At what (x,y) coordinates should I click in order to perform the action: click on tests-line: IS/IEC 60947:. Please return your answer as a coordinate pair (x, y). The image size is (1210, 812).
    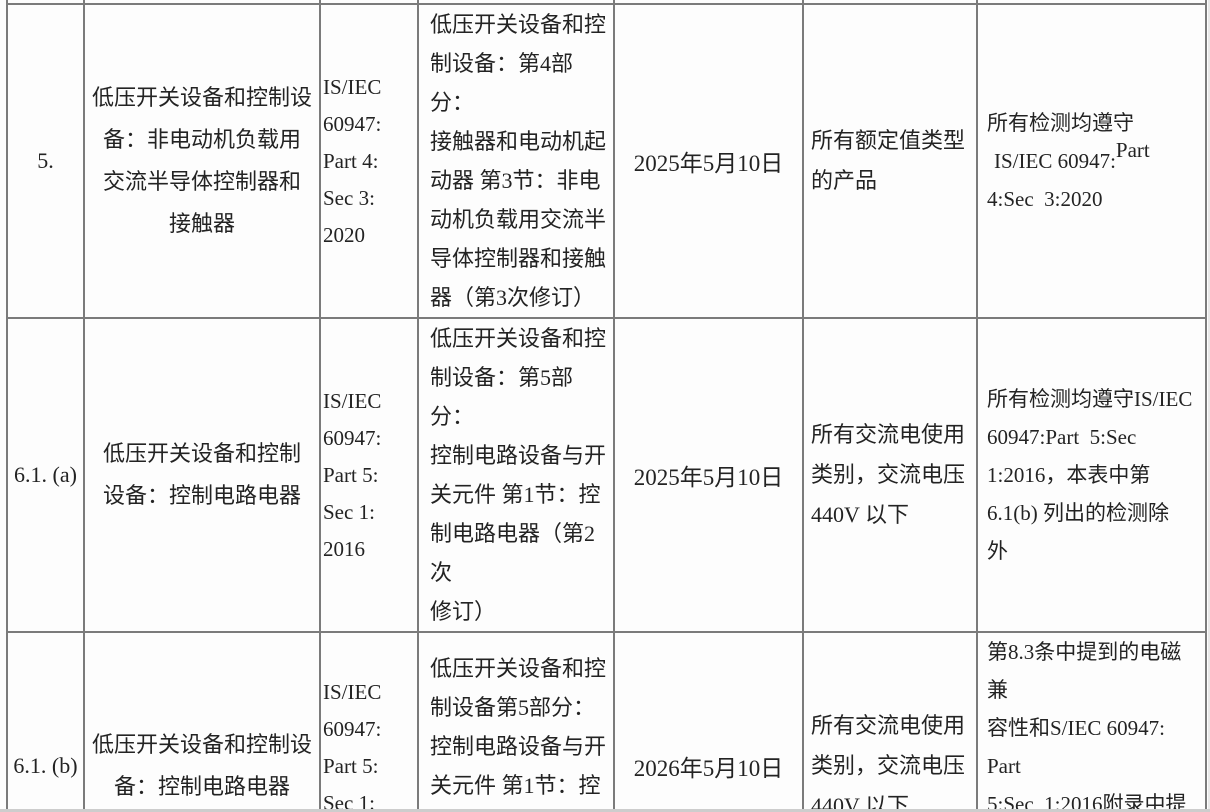
    Looking at the image, I should click on (1055, 161).